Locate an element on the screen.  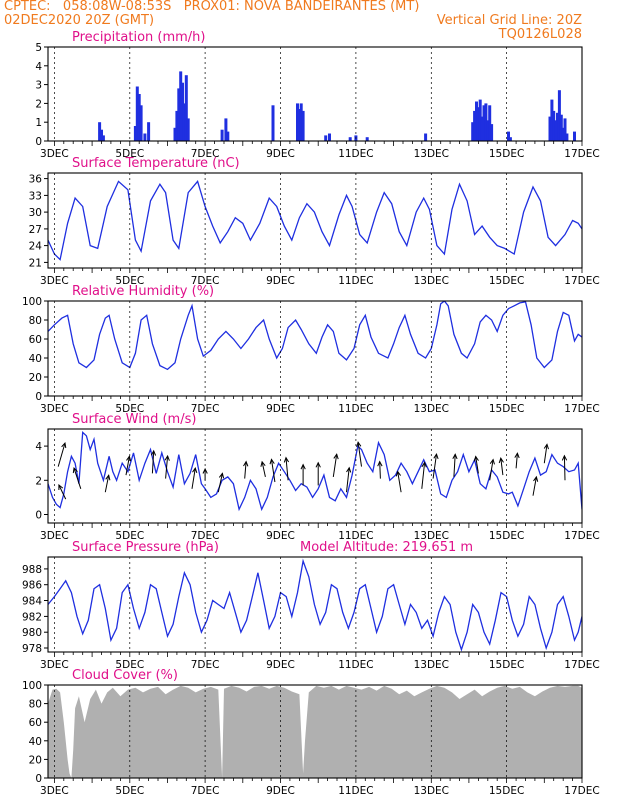
y-tick-label: 60 is located at coordinates (35, 340).